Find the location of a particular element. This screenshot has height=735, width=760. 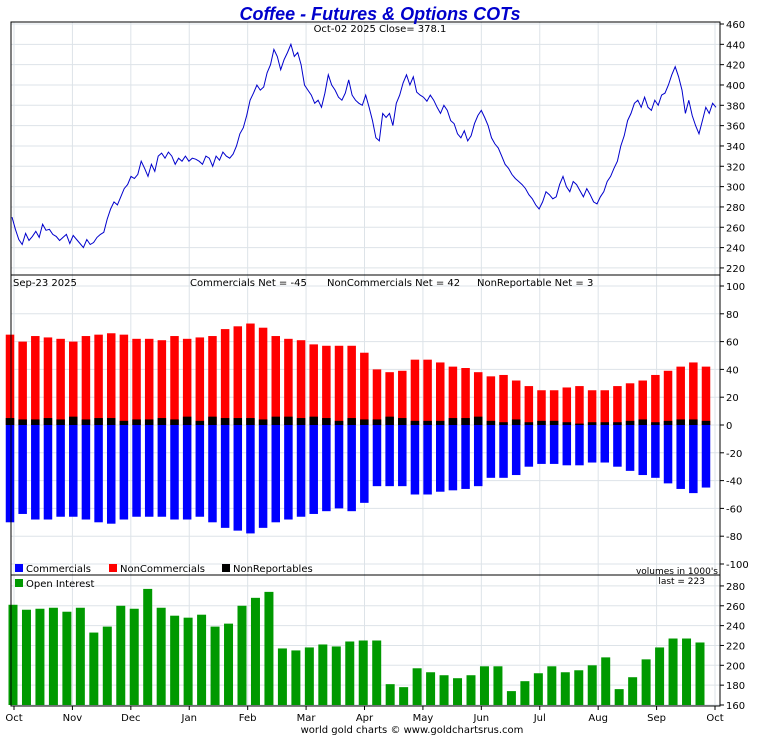

chart-title: Coffee - Futures & Options COTs is located at coordinates (379, 14).